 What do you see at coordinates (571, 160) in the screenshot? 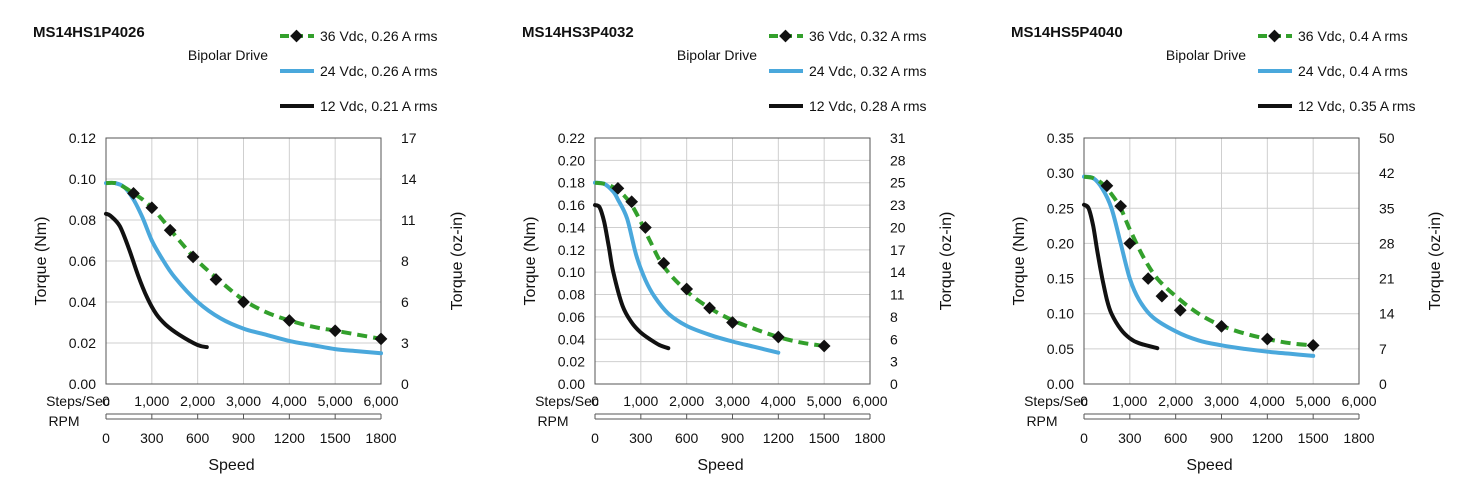
I see `y-tick-label: 0.20` at bounding box center [571, 160].